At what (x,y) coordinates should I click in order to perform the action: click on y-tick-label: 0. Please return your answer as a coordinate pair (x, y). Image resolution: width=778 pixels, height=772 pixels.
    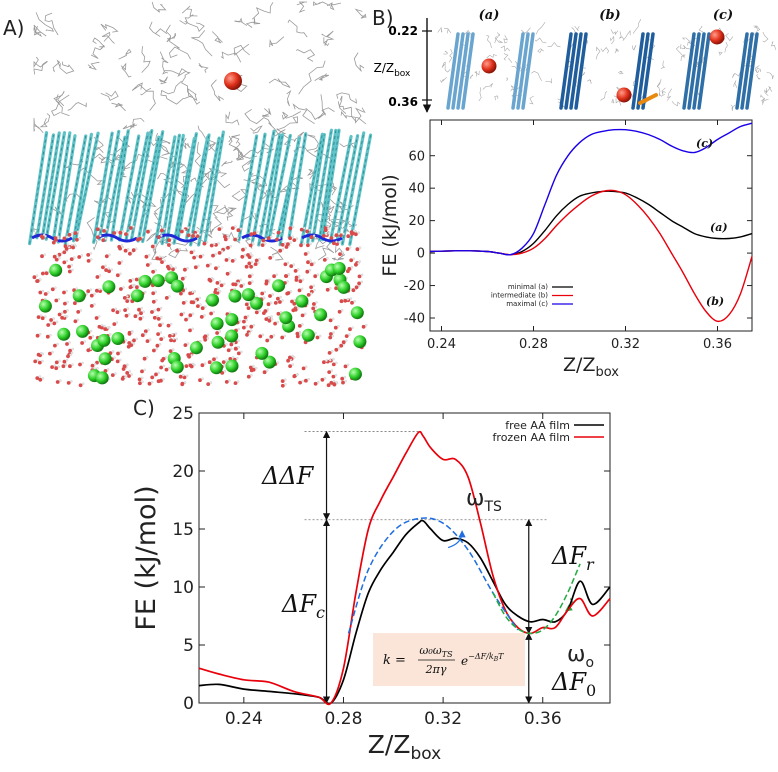
    Looking at the image, I should click on (421, 254).